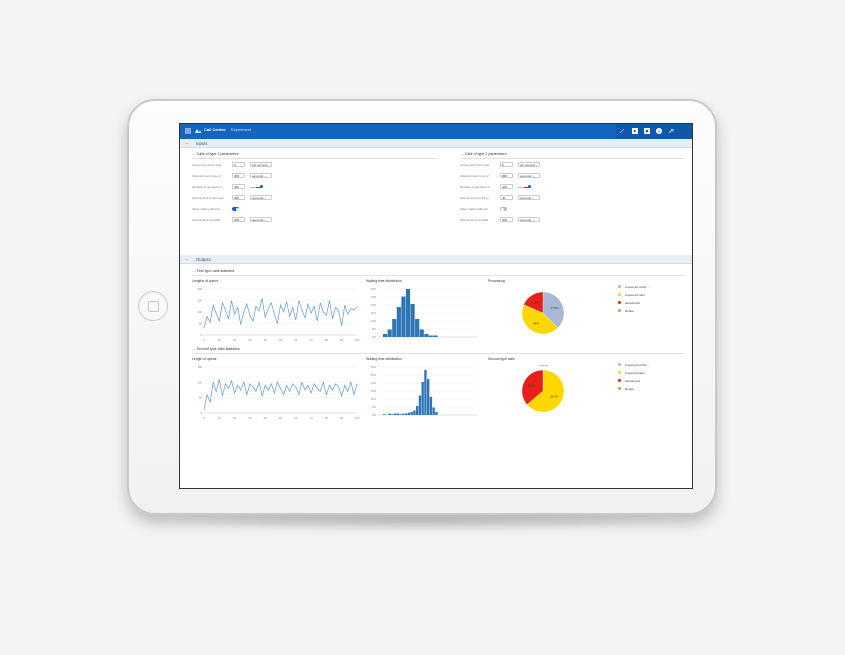 The width and height of the screenshot is (845, 655). What do you see at coordinates (622, 131) in the screenshot?
I see `edit-icon` at bounding box center [622, 131].